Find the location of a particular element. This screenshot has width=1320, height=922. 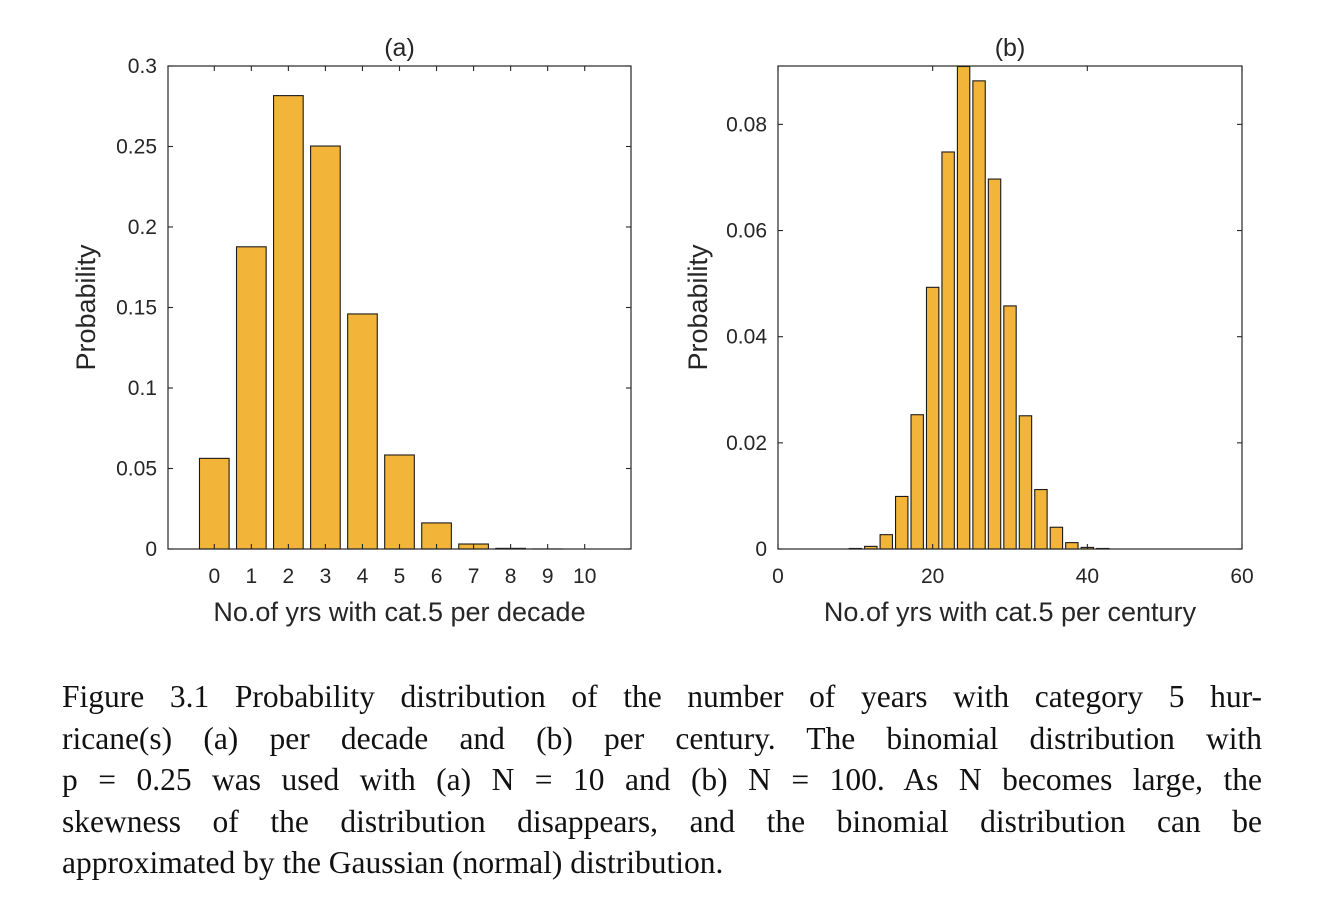

y-tick-label: 0.04 is located at coordinates (746, 337).